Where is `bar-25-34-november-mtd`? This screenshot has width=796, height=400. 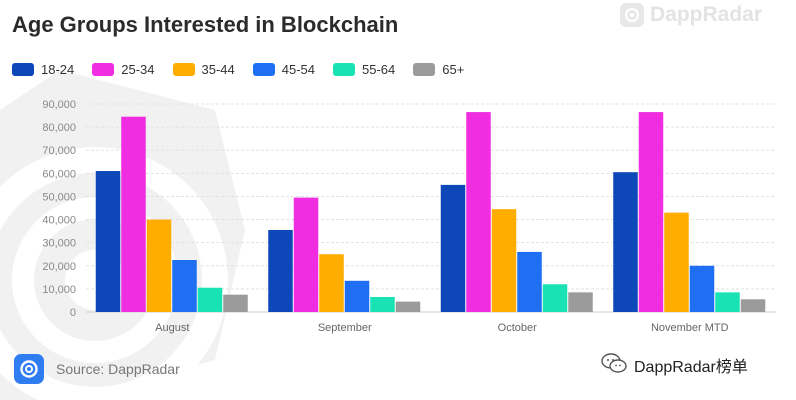 bar-25-34-november-mtd is located at coordinates (651, 212).